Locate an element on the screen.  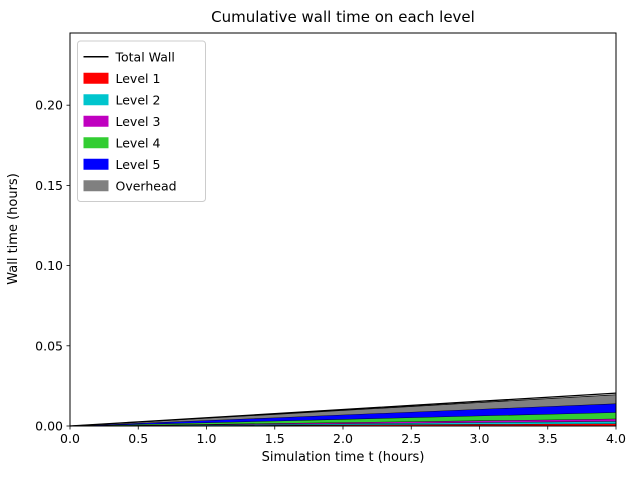
legend-label-level-2: Level 2 is located at coordinates (138, 99).